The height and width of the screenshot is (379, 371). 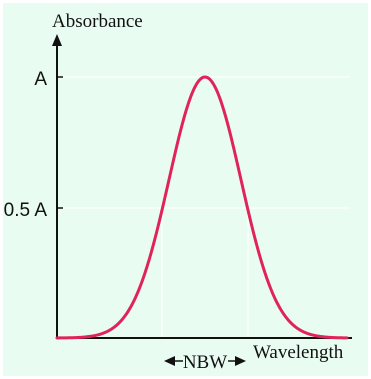 What do you see at coordinates (169, 361) in the screenshot?
I see `arrow-left-icon` at bounding box center [169, 361].